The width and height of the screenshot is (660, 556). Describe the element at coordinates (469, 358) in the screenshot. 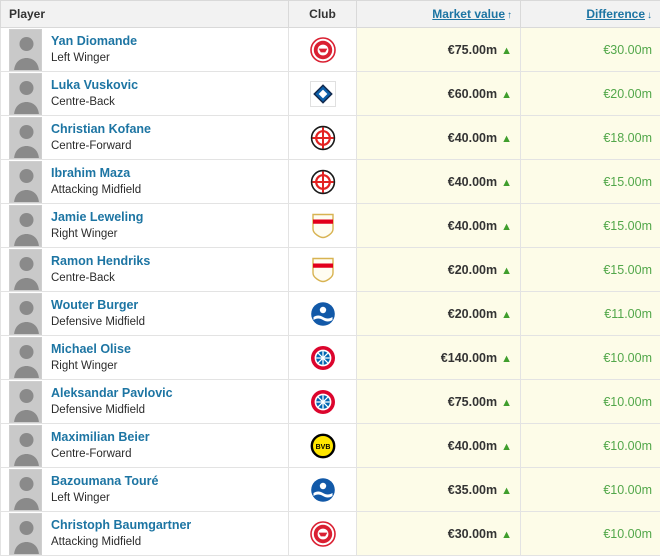

I see `market-value: €140.00m` at that location.